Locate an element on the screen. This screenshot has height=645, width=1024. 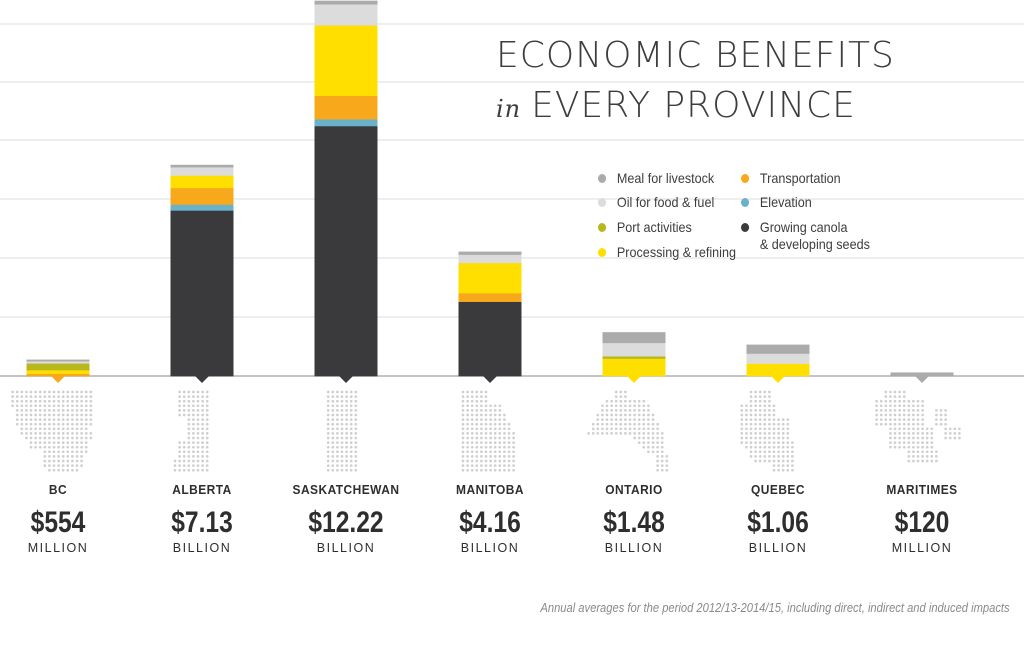
bar-pointer is located at coordinates (634, 379).